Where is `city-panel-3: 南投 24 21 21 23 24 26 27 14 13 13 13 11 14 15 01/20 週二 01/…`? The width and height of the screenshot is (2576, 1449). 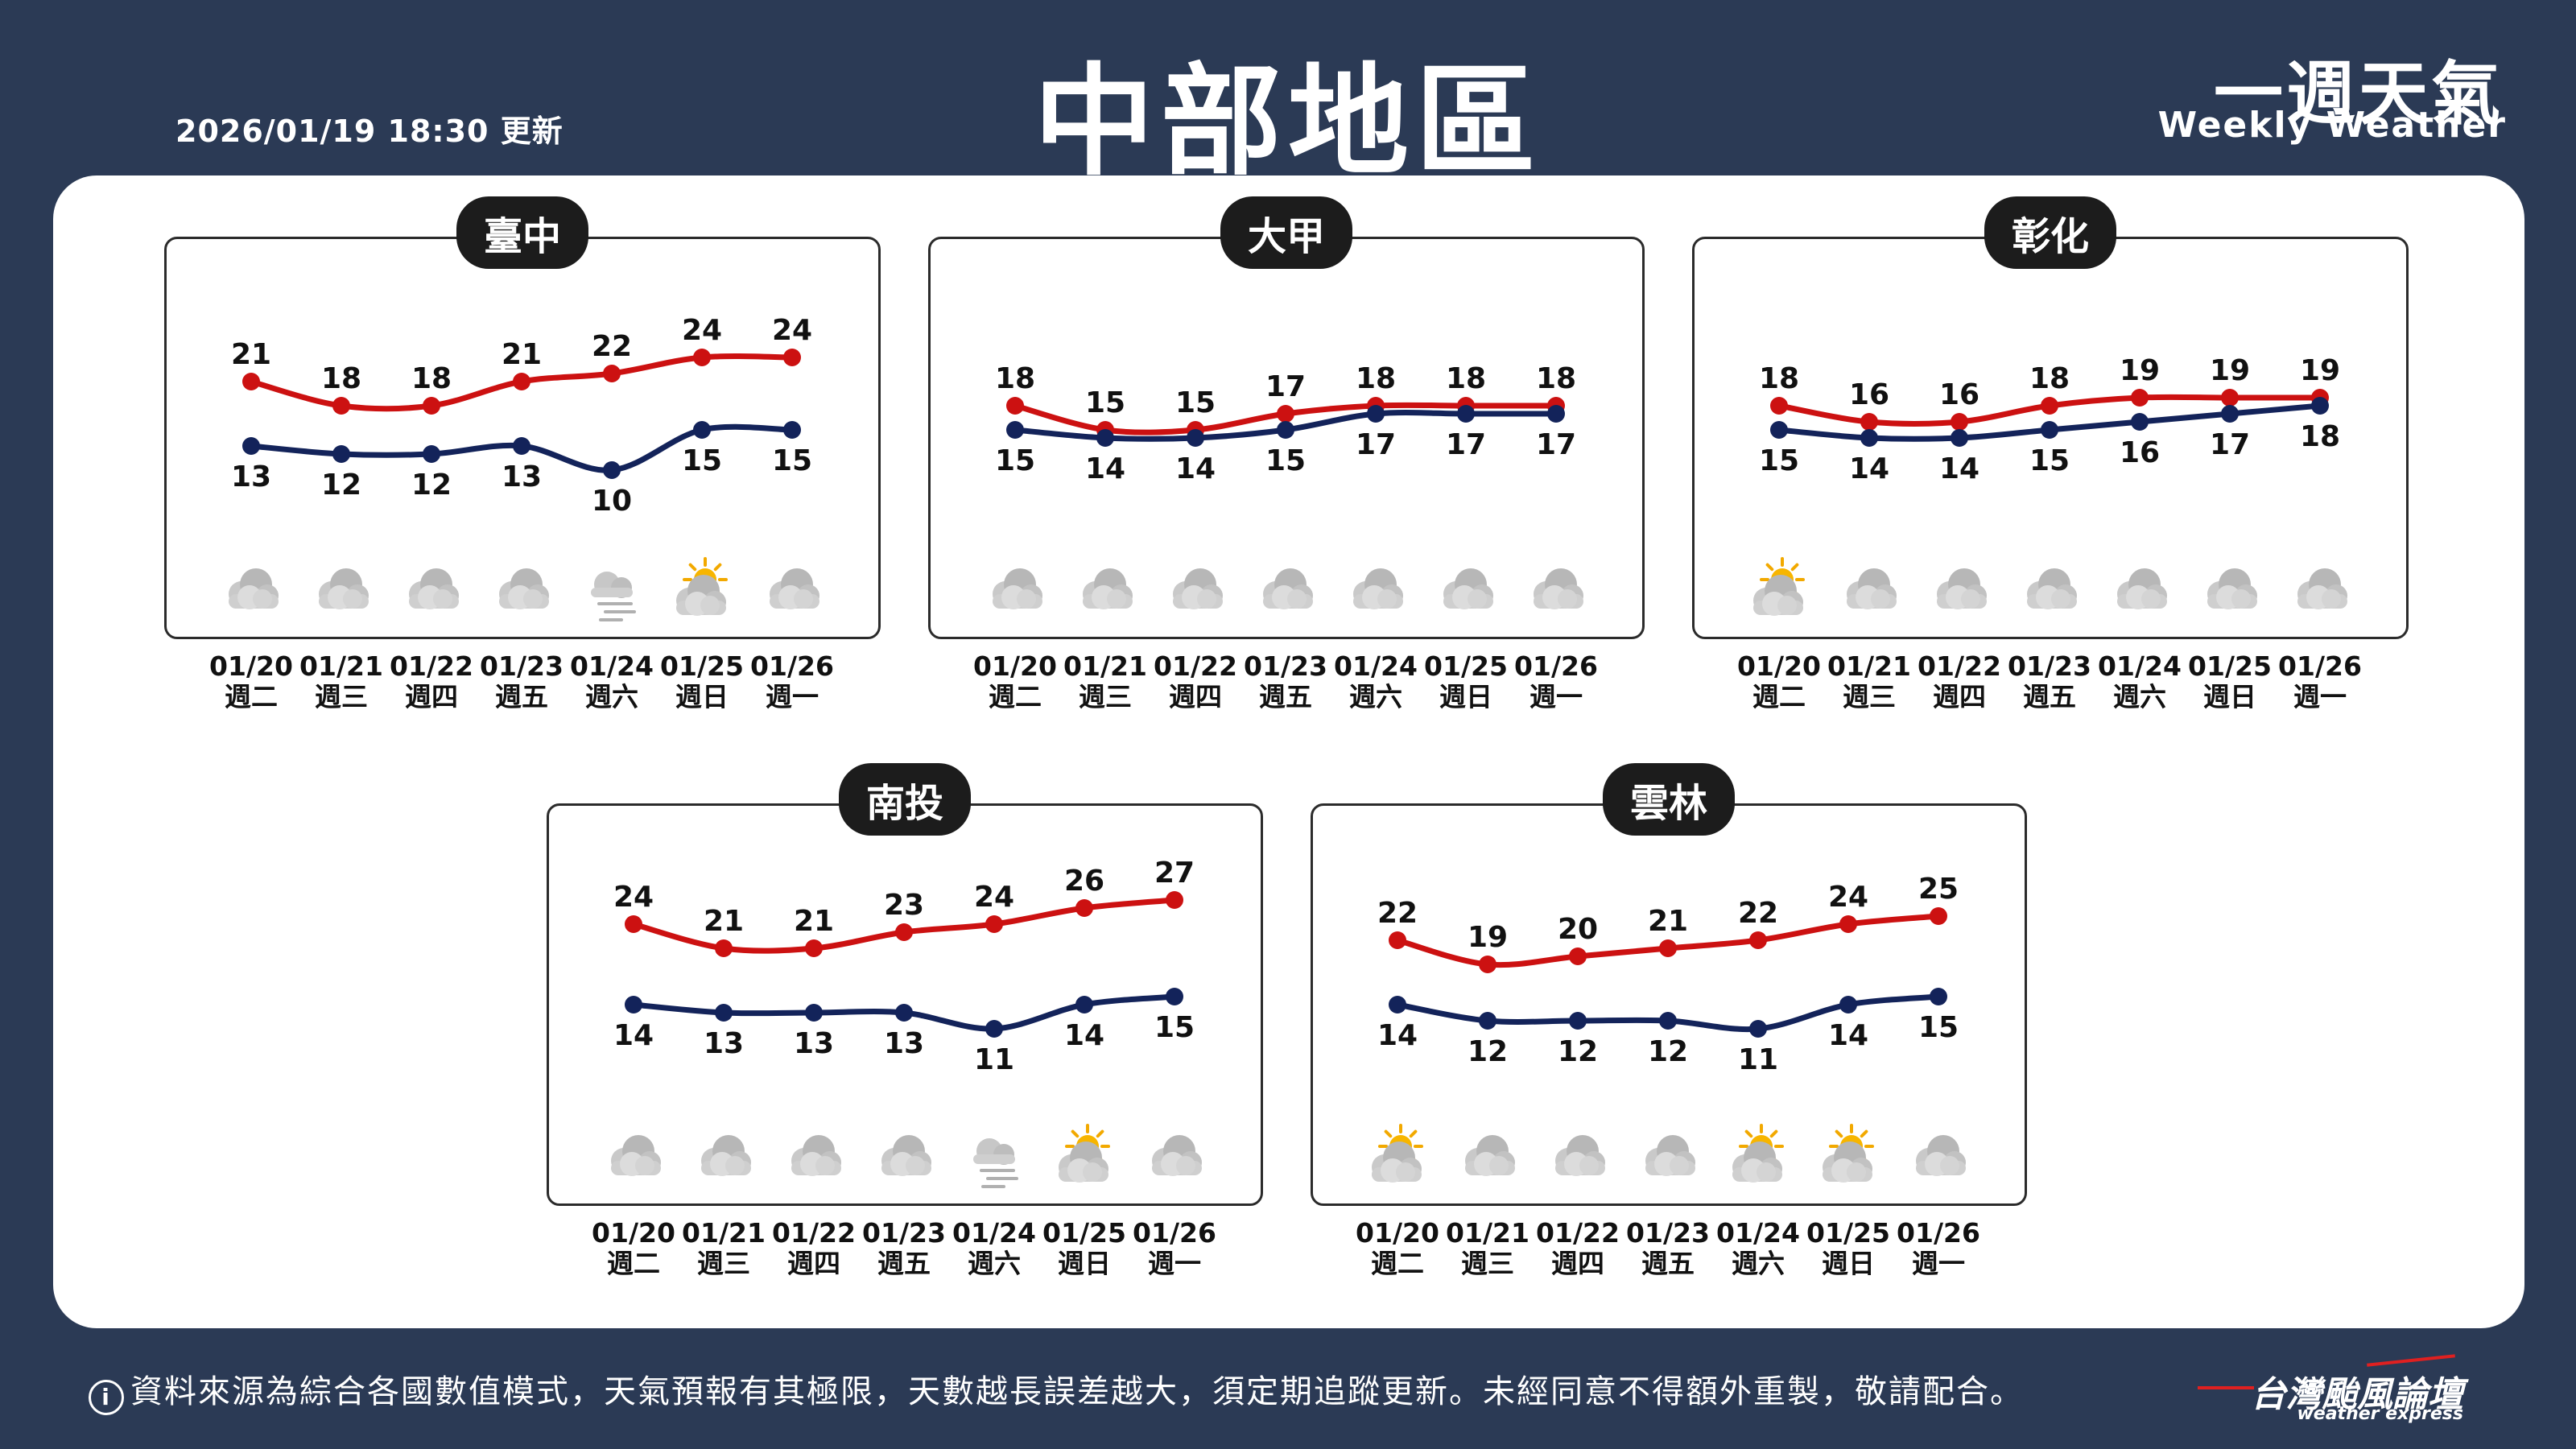
city-panel-3: 南投 24 21 21 23 24 26 27 14 13 13 13 11 14 15 01/20 週二 01/… is located at coordinates (905, 1028).